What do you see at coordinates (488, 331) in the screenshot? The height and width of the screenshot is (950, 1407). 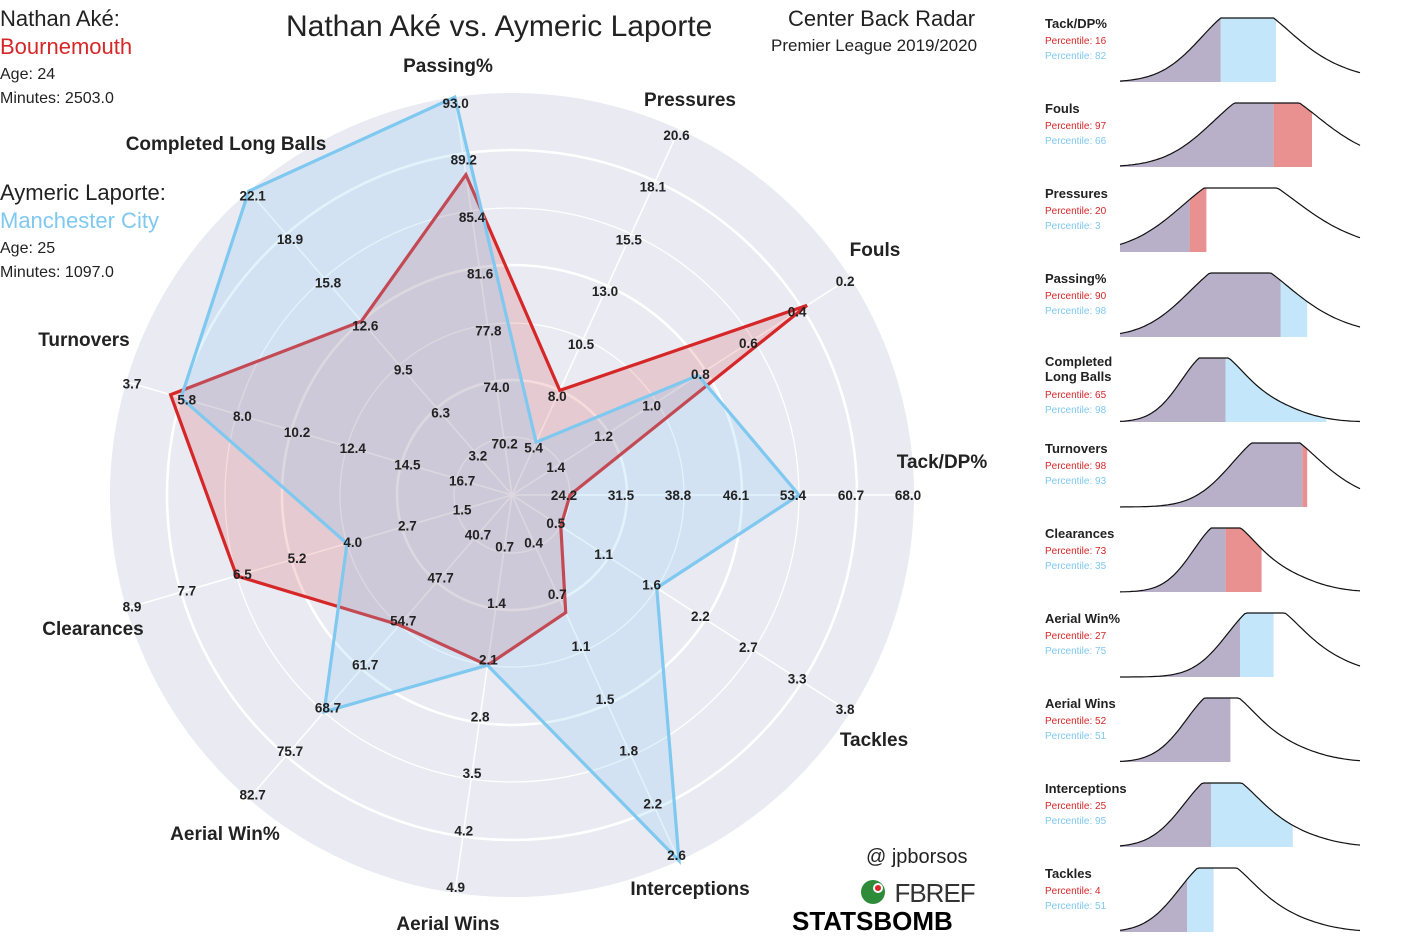 I see `radar-tick-label: 77.8` at bounding box center [488, 331].